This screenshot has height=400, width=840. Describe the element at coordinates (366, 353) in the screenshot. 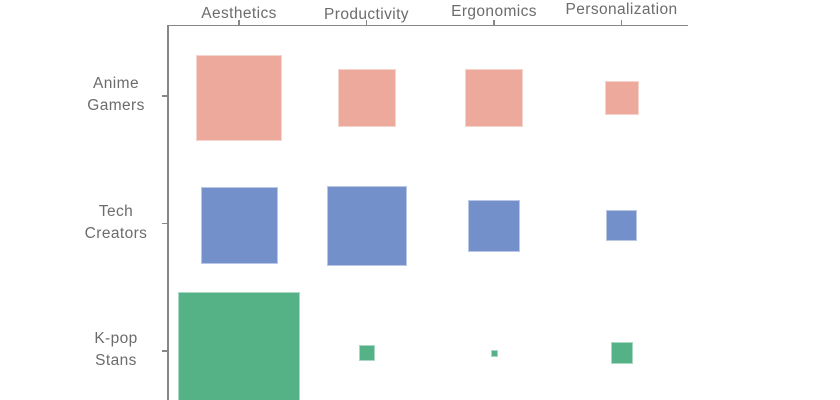

I see `square-k-pop-stans-productivity` at that location.